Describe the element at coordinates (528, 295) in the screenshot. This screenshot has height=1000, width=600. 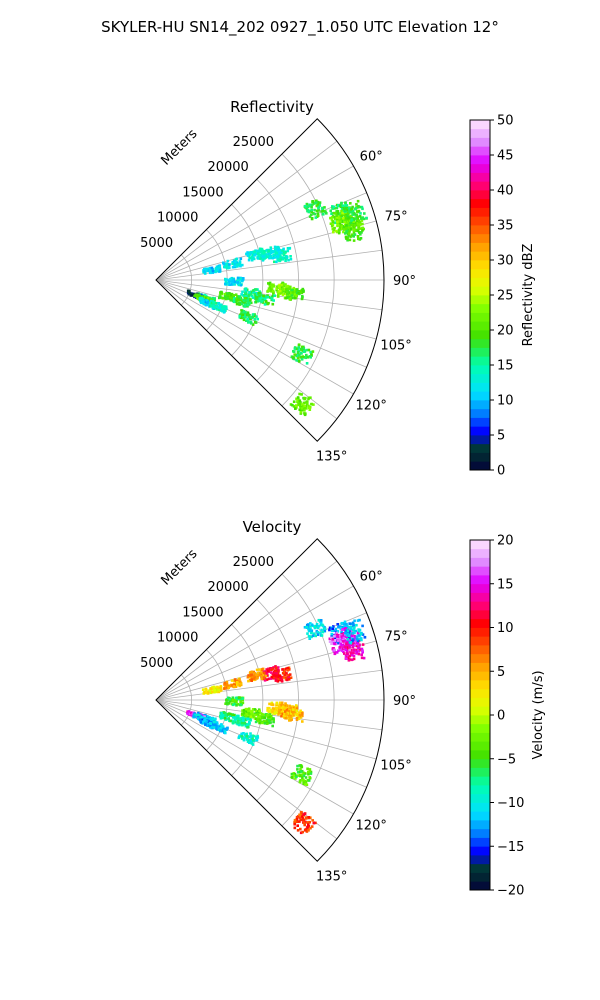
I see `reflectivity-colorbar-label: Reflectivity dBZ` at that location.